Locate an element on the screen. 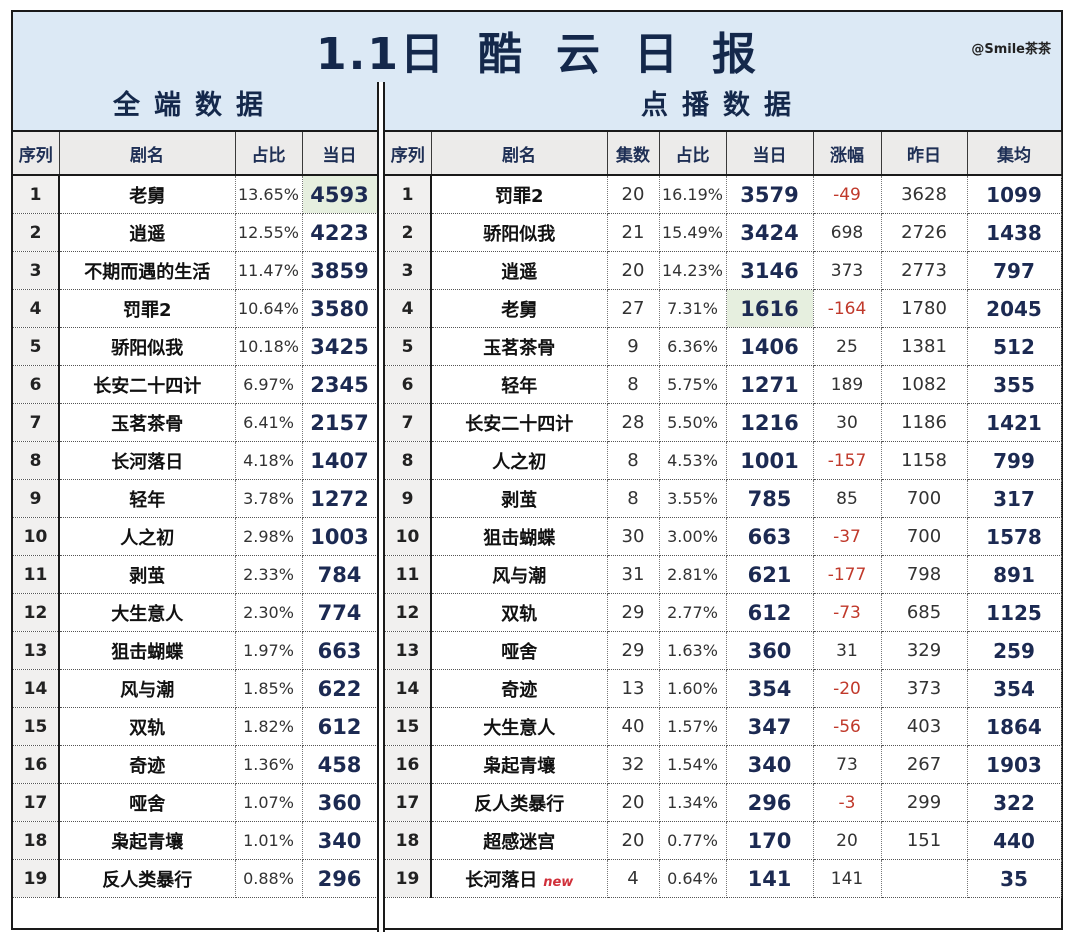 Image resolution: width=1080 pixels, height=932 pixels. table-row: 5 玉茗茶骨 9 6.36% 1406 25 1381 512 is located at coordinates (723, 346).